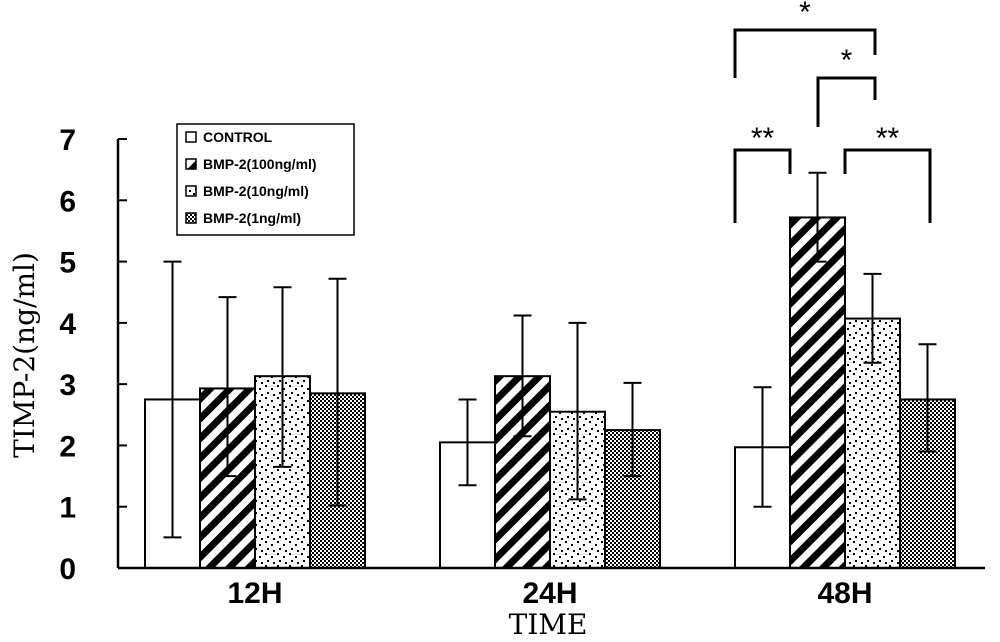 This screenshot has width=1000, height=642. I want to click on significance-group: ** ****, so click(832, 111).